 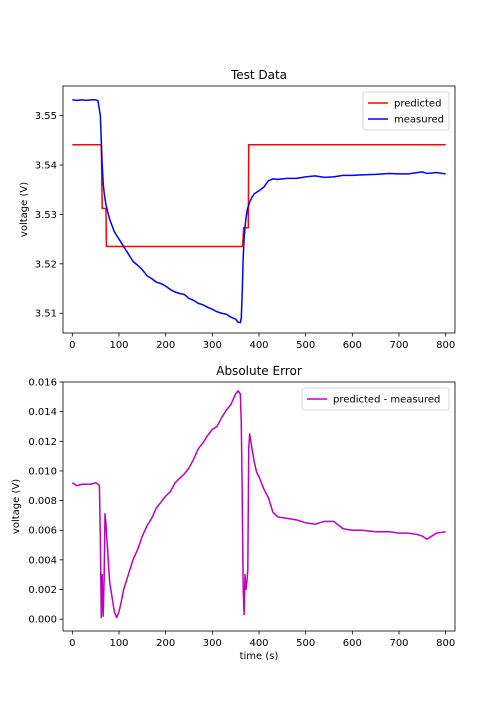 What do you see at coordinates (46, 116) in the screenshot?
I see `y-tick-label: 3.55` at bounding box center [46, 116].